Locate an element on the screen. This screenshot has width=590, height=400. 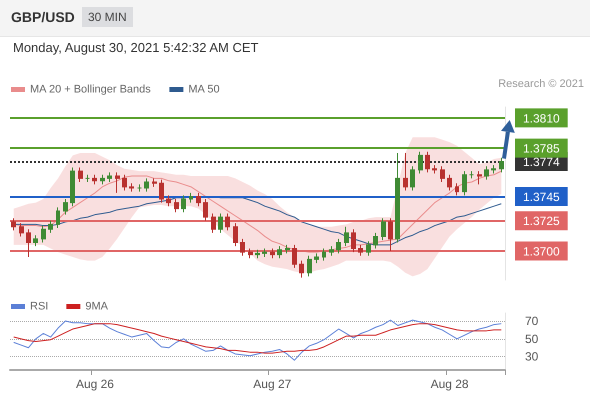
y-tick-label: 1.3810 is located at coordinates (541, 118).